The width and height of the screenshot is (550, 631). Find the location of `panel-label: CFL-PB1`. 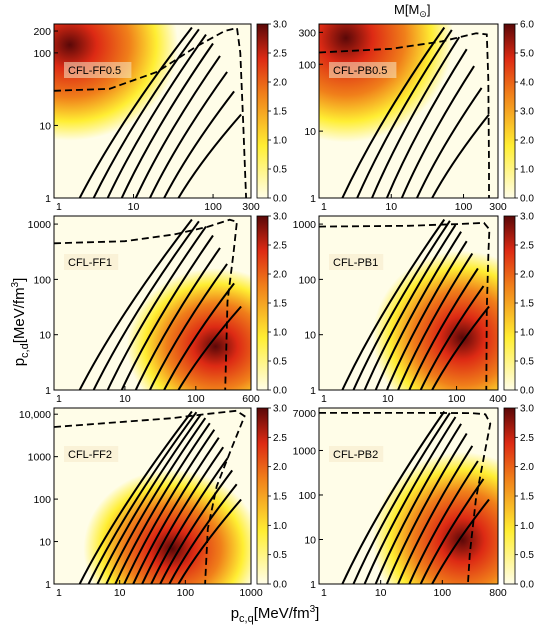

panel-label: CFL-PB1 is located at coordinates (355, 263).